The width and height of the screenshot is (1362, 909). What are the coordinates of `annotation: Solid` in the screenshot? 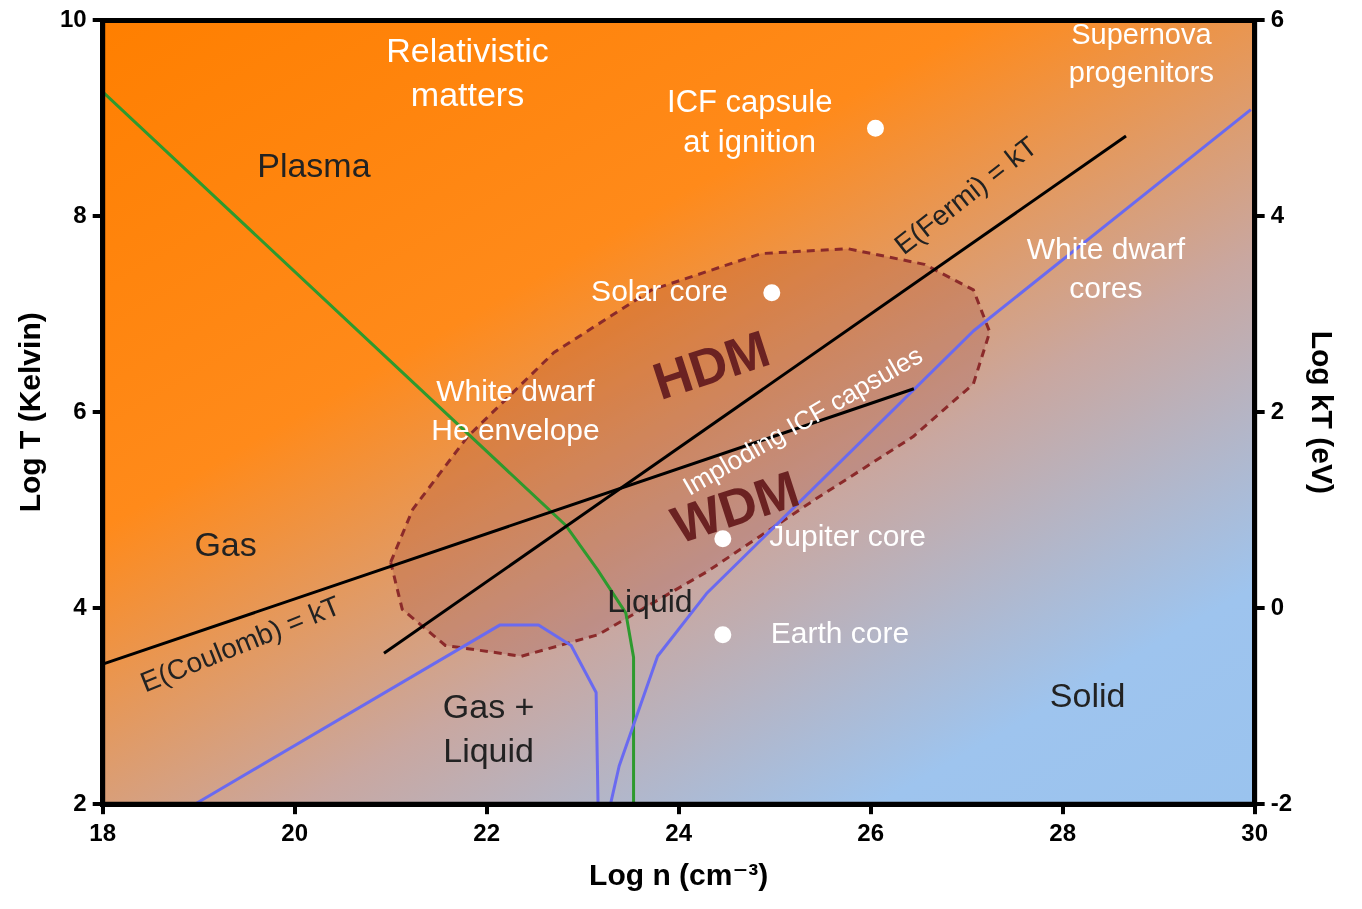 It's located at (1087, 694).